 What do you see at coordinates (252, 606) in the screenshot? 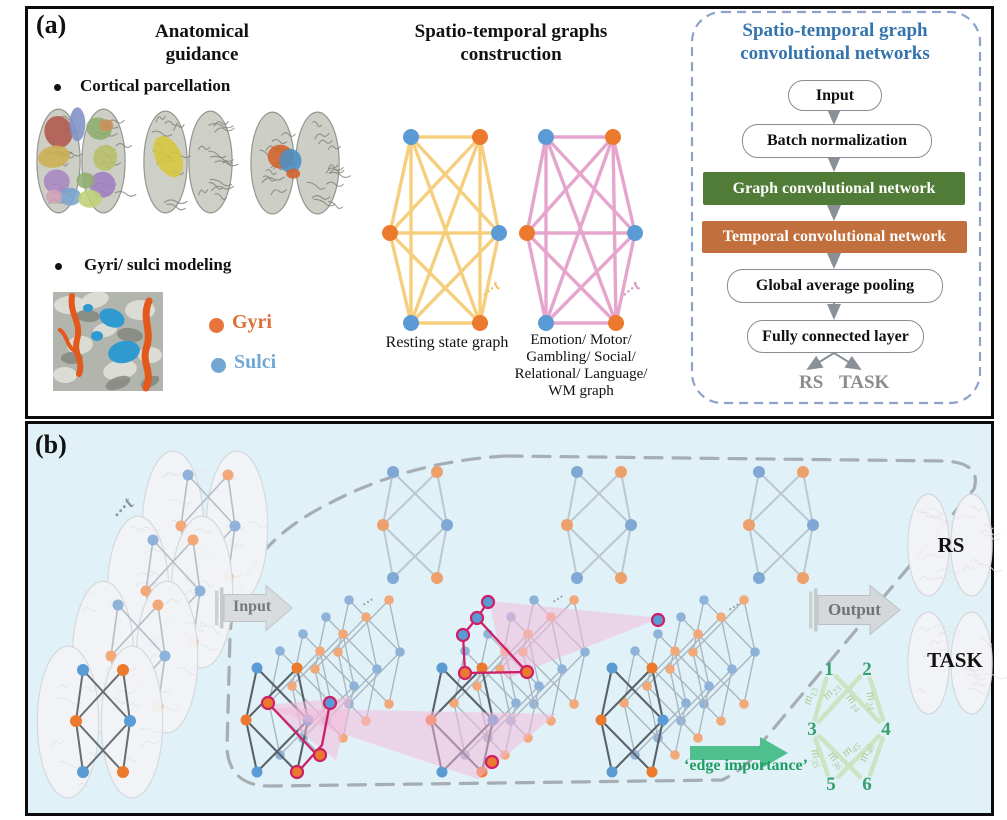
I see `input-arrow-label: Input` at bounding box center [252, 606].